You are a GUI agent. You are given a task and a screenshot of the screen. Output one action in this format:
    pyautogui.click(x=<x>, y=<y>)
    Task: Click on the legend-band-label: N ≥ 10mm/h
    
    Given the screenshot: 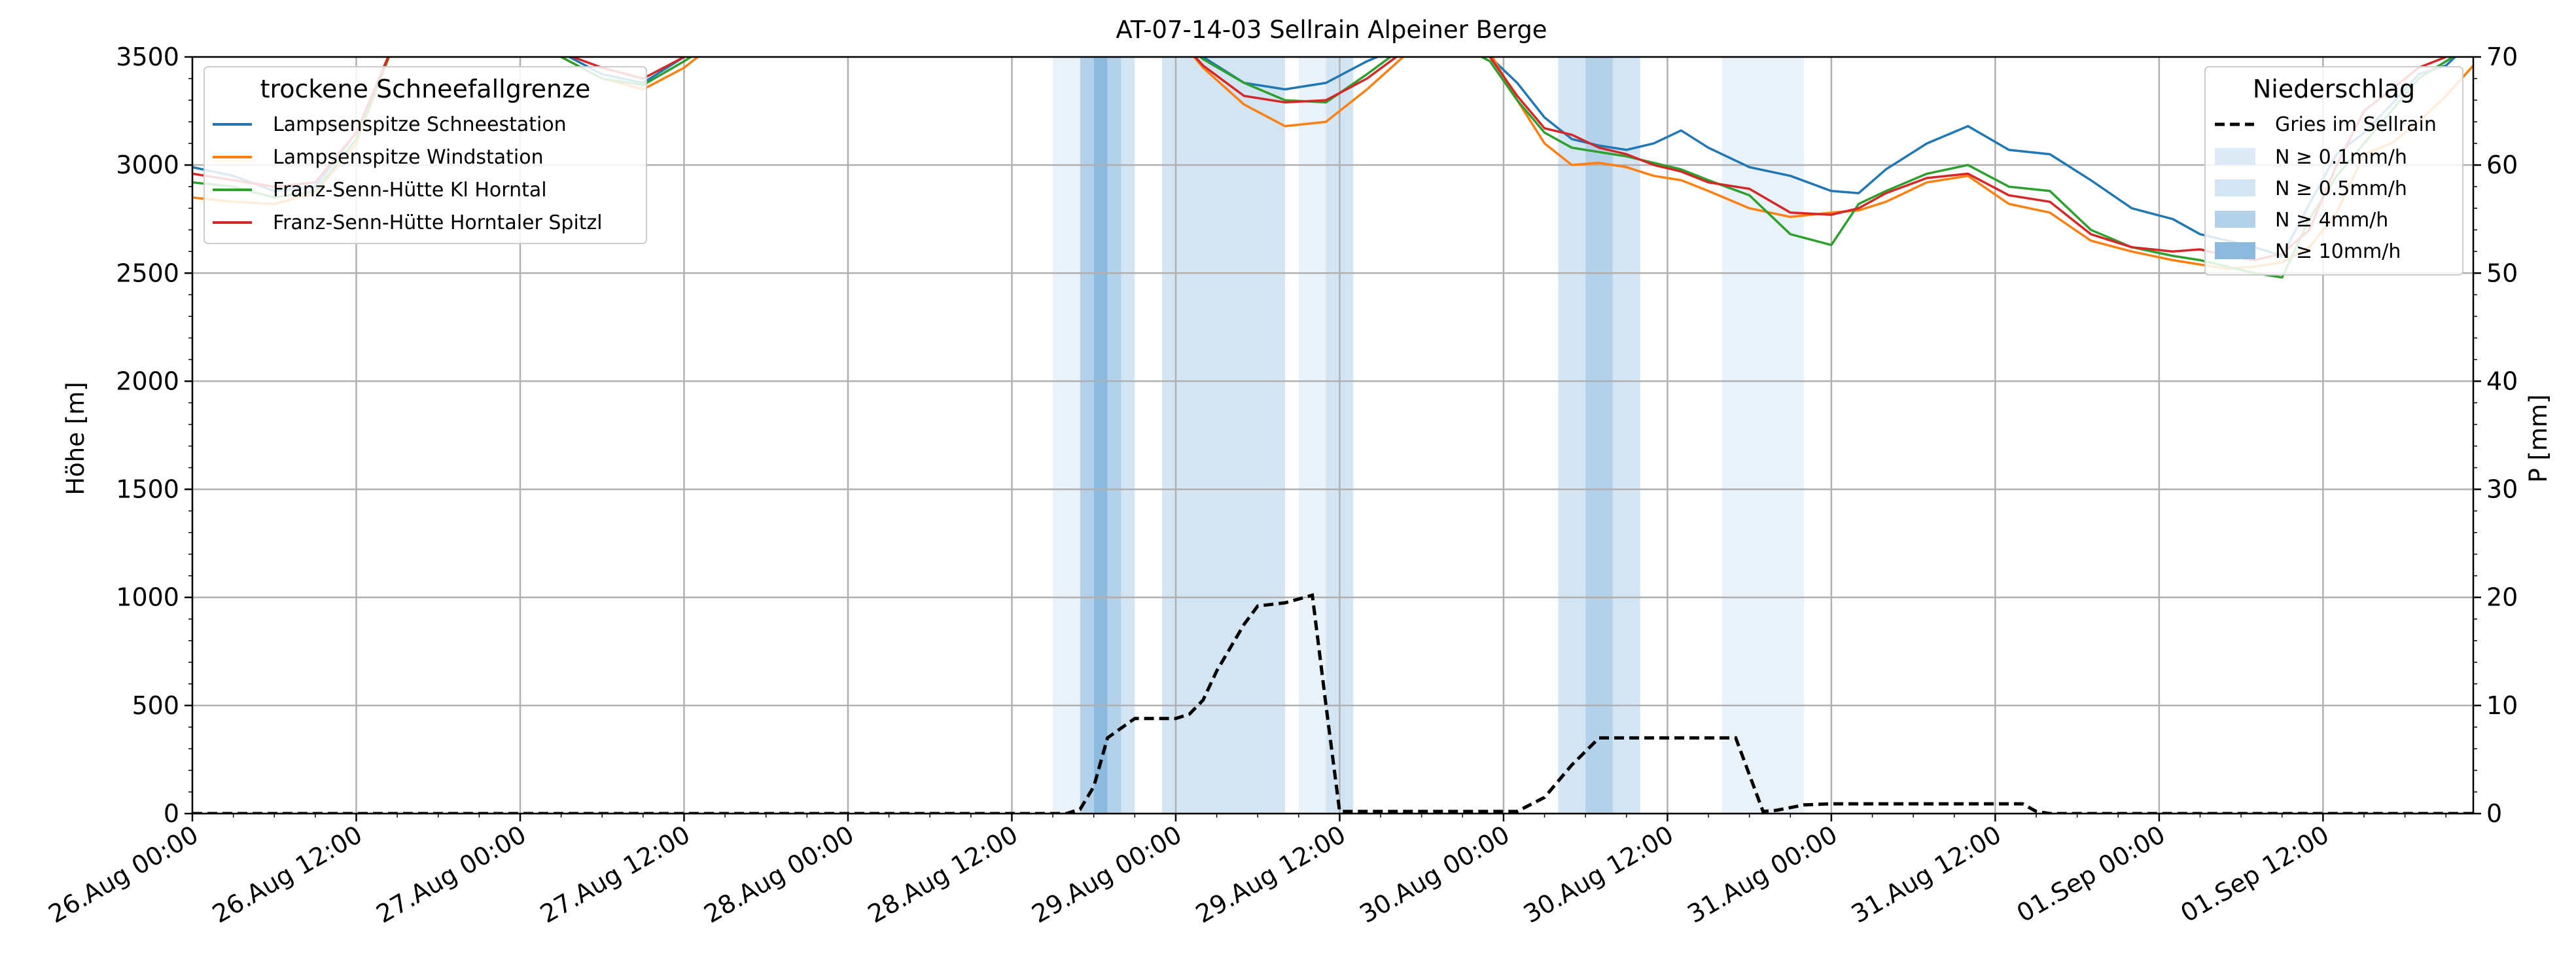 What is the action you would take?
    pyautogui.click(x=2338, y=251)
    